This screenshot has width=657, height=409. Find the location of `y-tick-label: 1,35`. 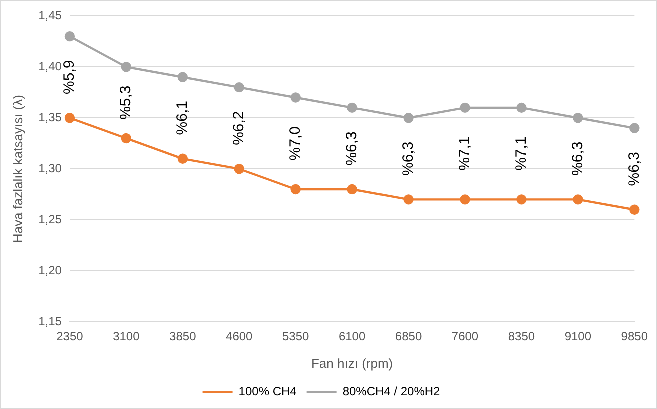

y-tick-label: 1,35 is located at coordinates (50, 117).